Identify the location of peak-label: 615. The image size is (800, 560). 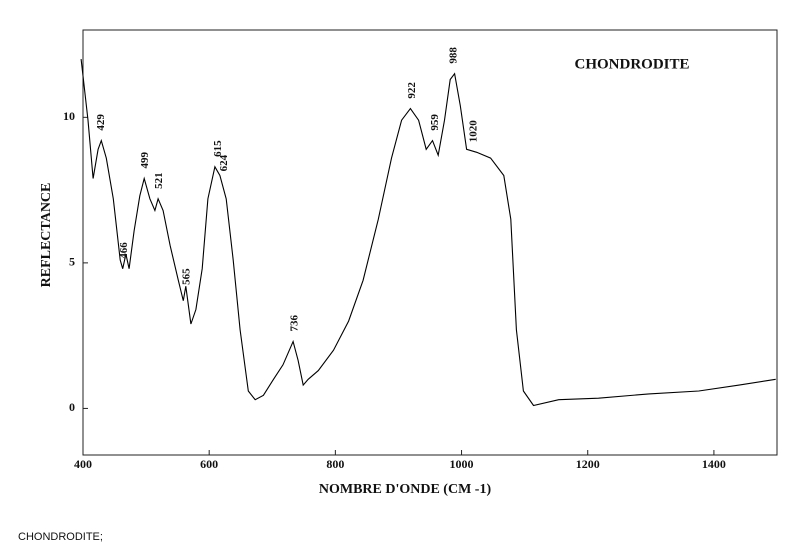
(218, 148).